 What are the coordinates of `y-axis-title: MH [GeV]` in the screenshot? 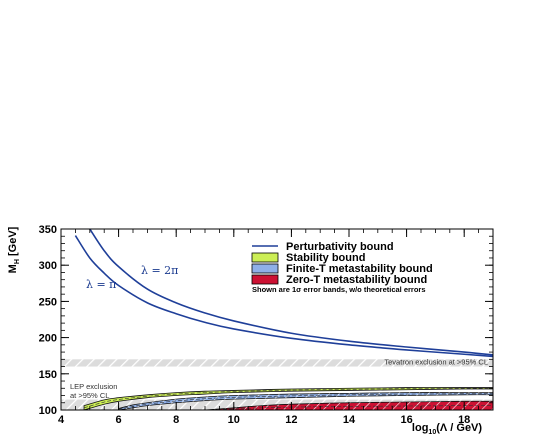 It's located at (14, 249).